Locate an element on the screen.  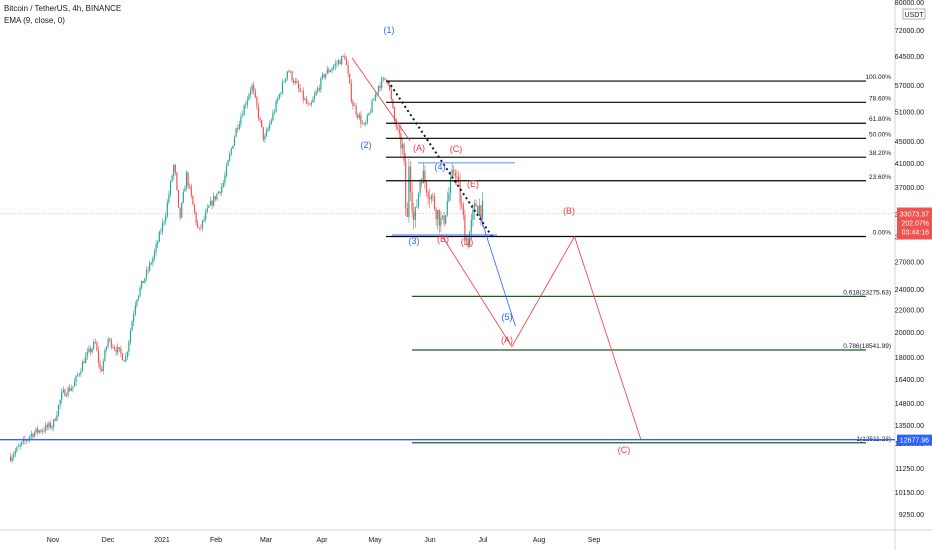
fib-label: 78.60% is located at coordinates (880, 98).